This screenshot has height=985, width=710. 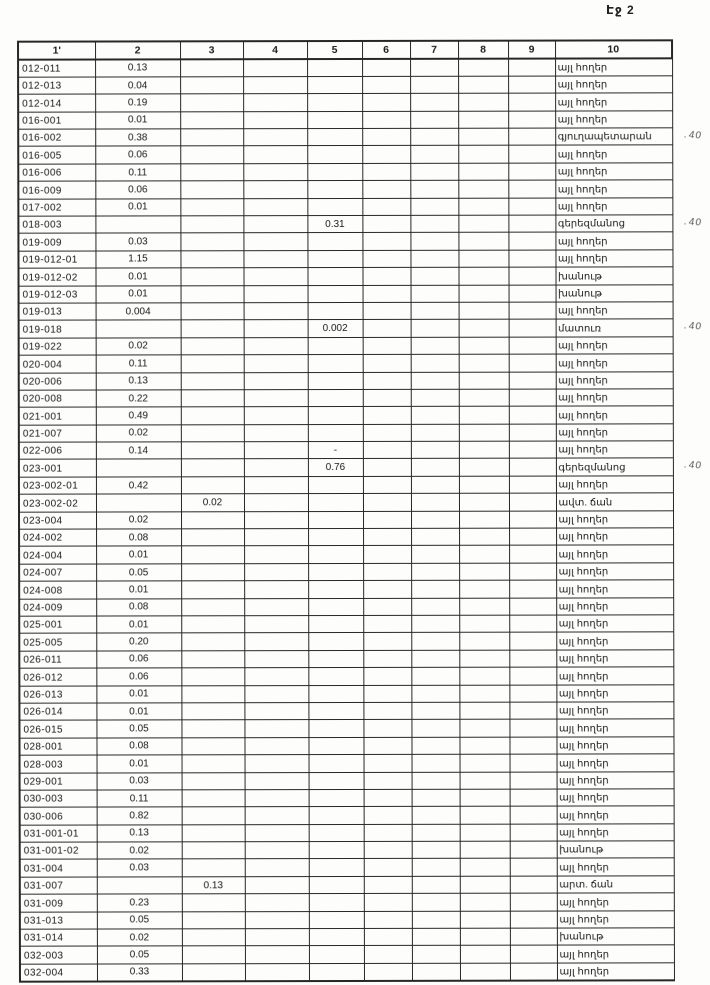 I want to click on parcel-code-cell: 026-014, so click(x=58, y=711).